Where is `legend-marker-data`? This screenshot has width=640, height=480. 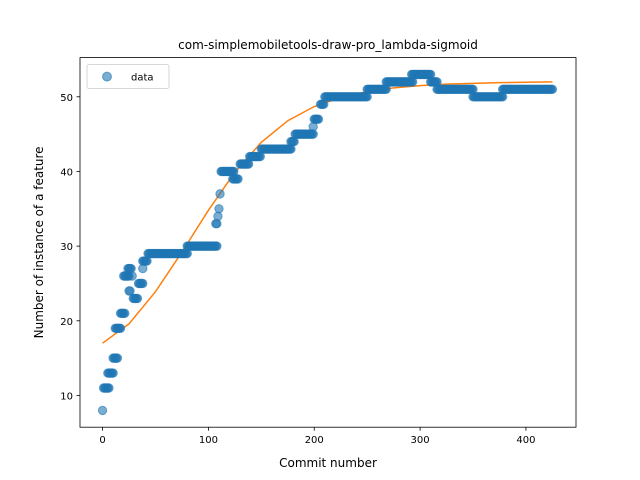 legend-marker-data is located at coordinates (107, 76).